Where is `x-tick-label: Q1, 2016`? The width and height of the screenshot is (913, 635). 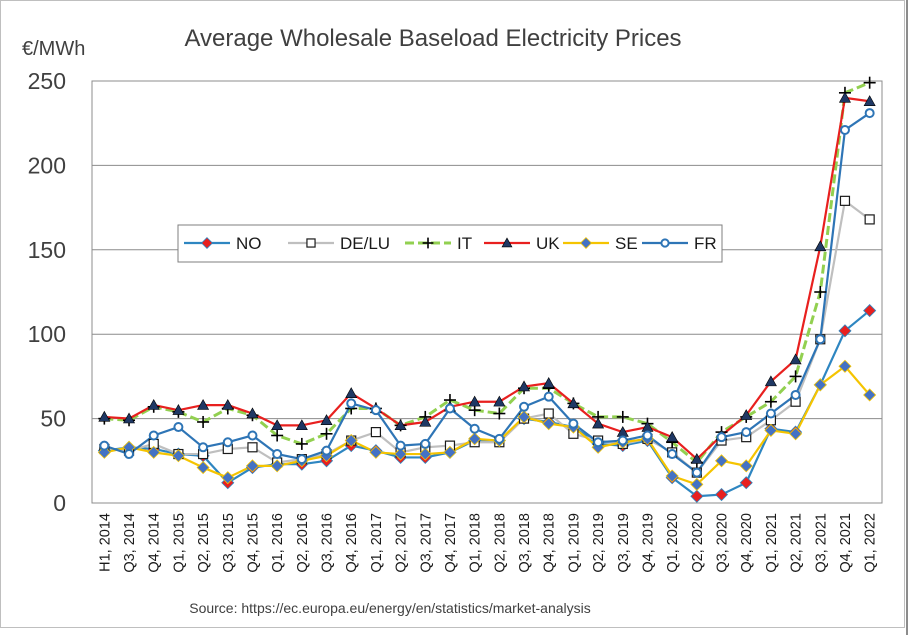 x-tick-label: Q1, 2016 is located at coordinates (278, 543).